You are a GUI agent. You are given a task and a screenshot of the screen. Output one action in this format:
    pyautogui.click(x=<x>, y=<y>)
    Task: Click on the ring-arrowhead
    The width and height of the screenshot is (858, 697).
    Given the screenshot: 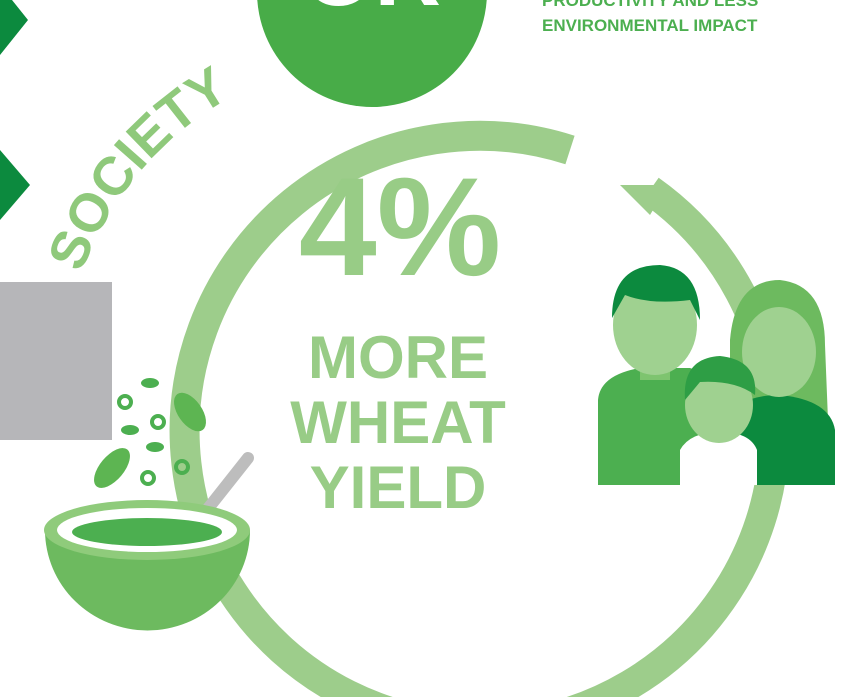 What is the action you would take?
    pyautogui.click(x=644, y=200)
    